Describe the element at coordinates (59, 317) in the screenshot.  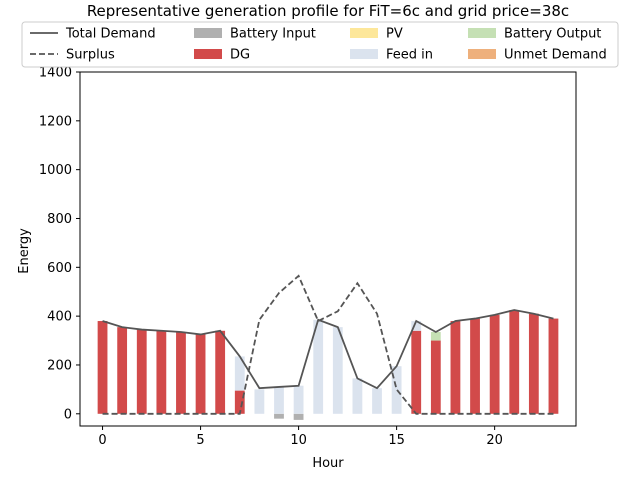
I see `y-tick-label-400: 400` at that location.